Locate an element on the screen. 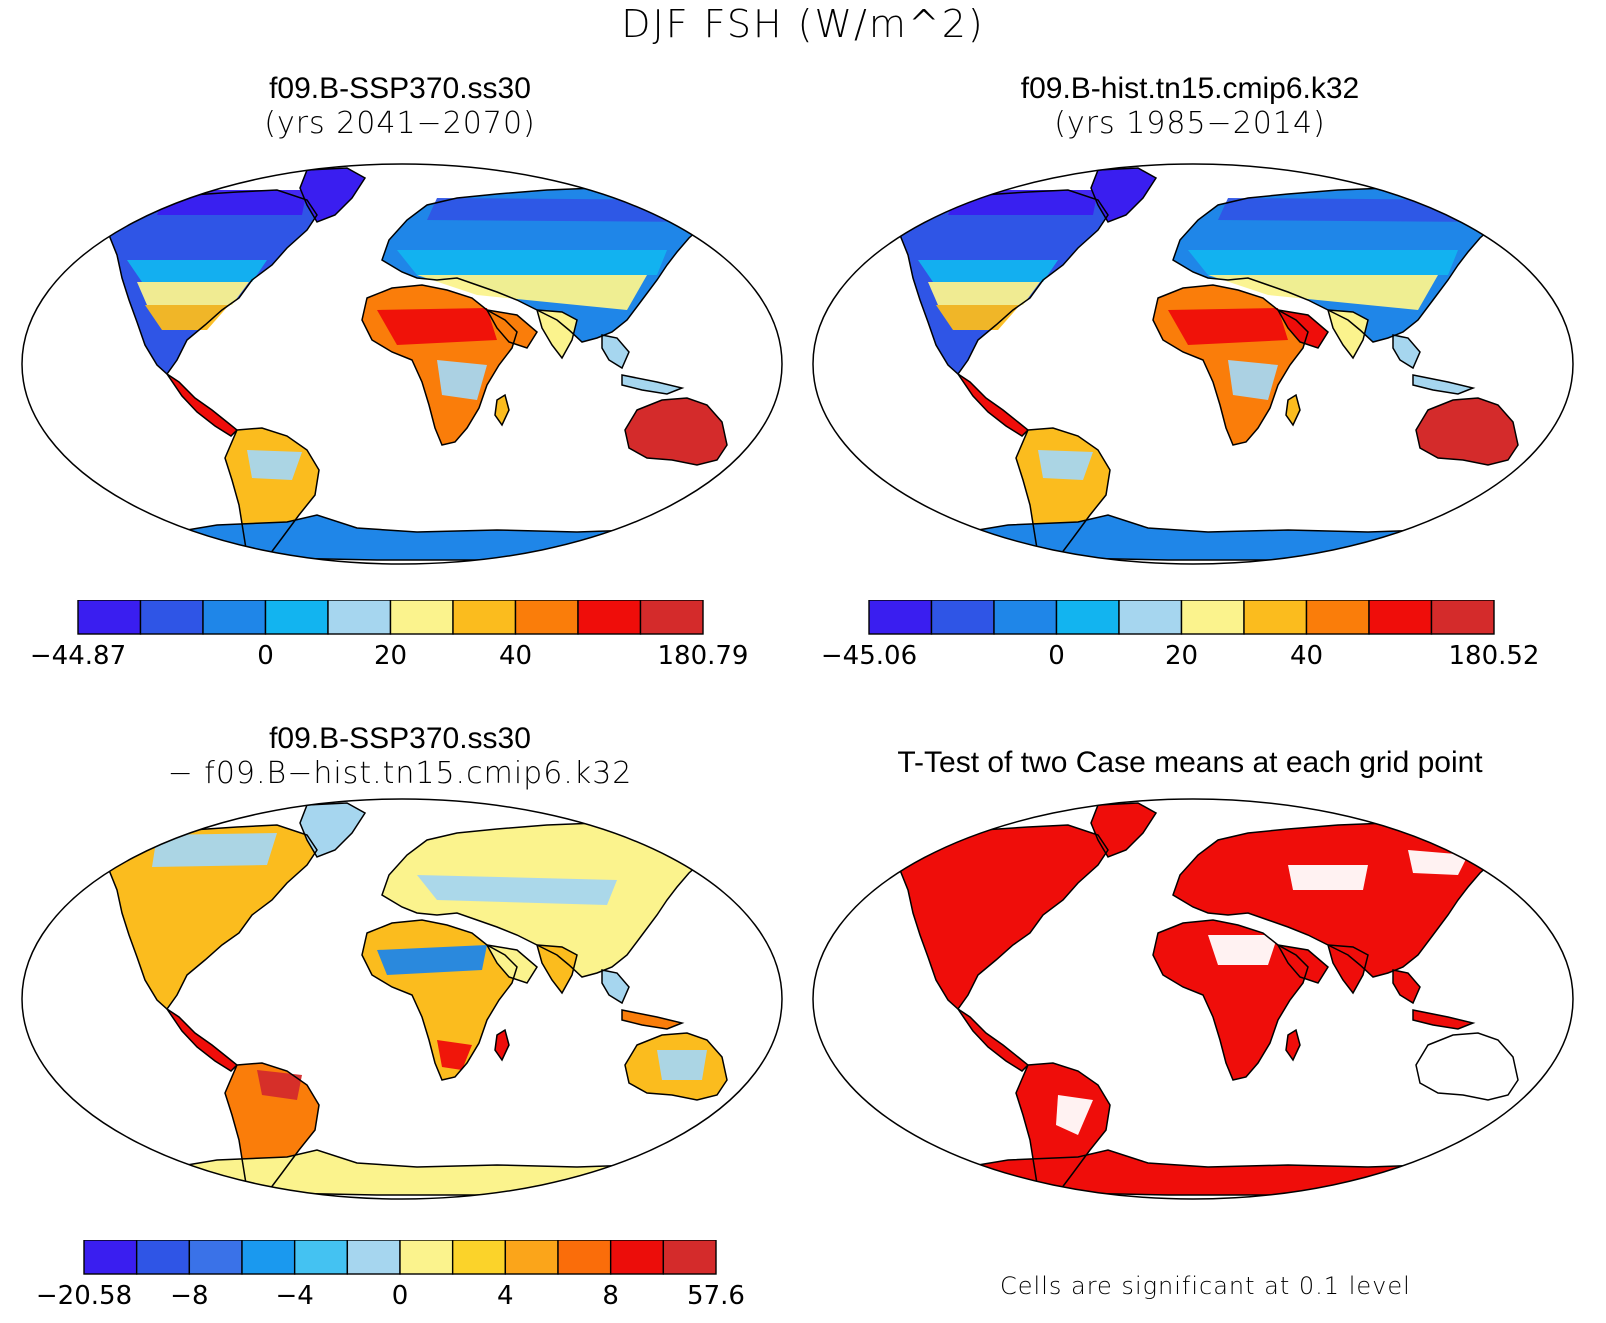 The image size is (1606, 1323). colorbar-tick-label: −8 is located at coordinates (189, 1296).